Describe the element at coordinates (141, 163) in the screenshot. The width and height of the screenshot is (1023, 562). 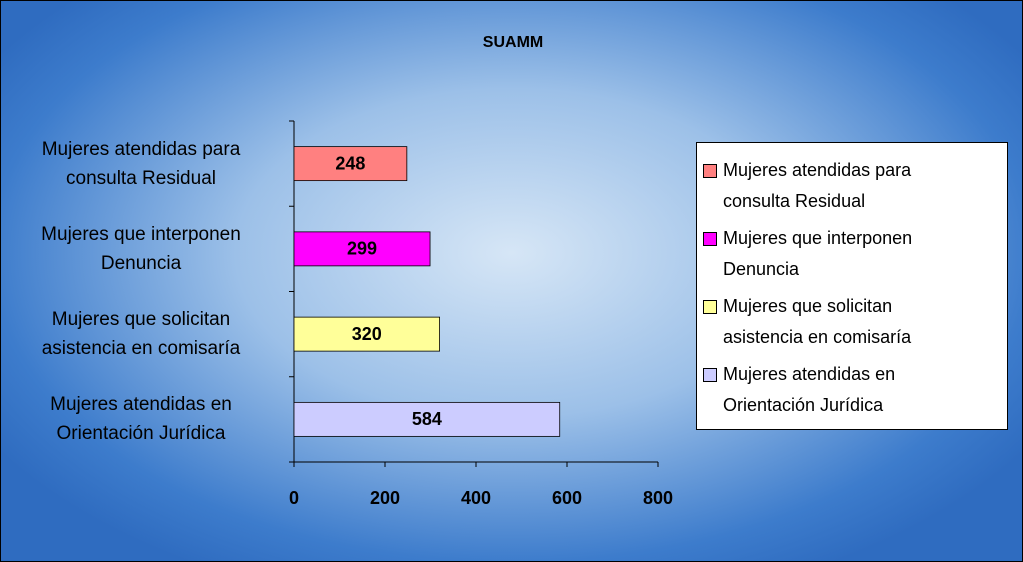
I see `y-tick-label: Mujeres atendidas para consulta Residual` at that location.